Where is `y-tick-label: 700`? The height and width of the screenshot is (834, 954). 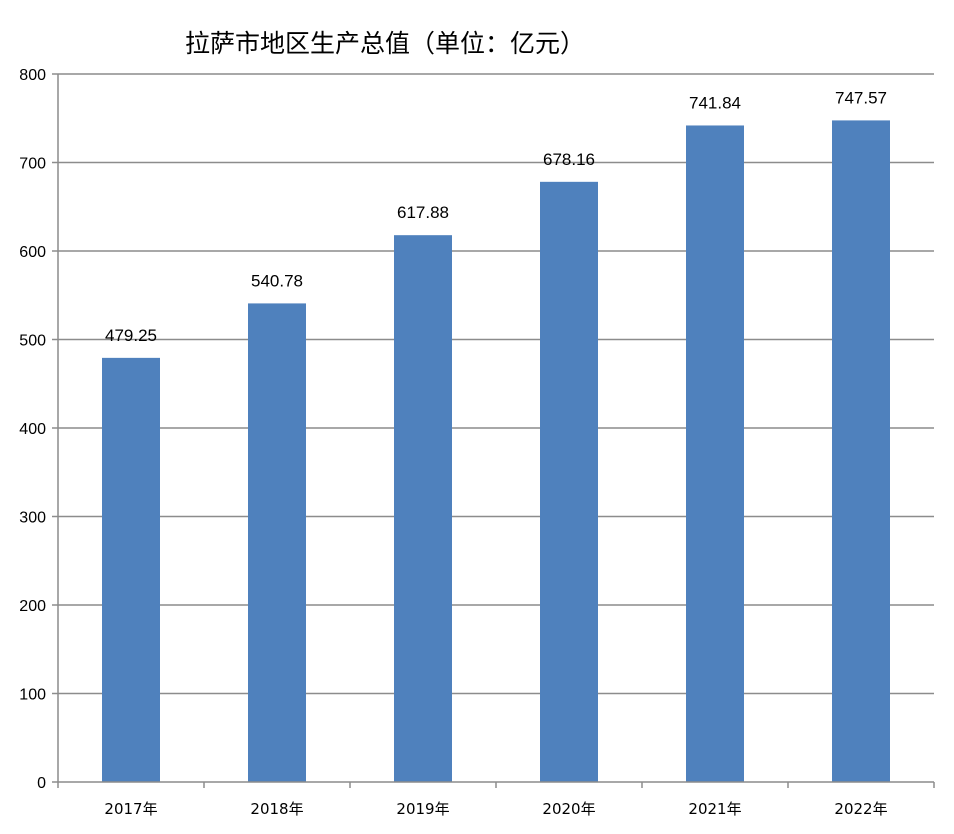
y-tick-label: 700 is located at coordinates (32, 164).